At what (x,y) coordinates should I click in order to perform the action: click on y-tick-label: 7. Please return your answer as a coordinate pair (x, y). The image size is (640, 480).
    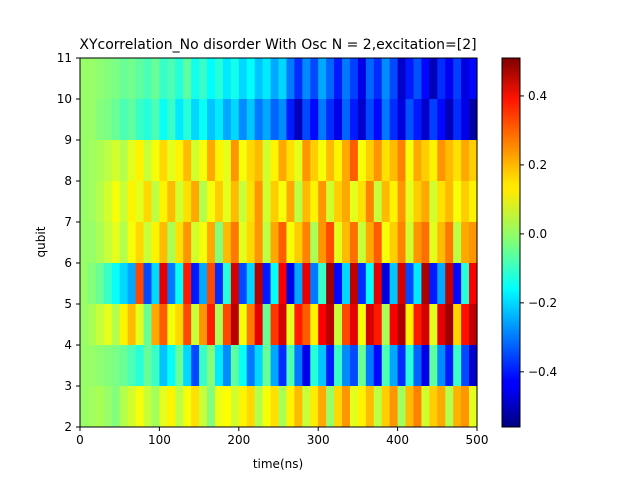
    Looking at the image, I should click on (68, 222).